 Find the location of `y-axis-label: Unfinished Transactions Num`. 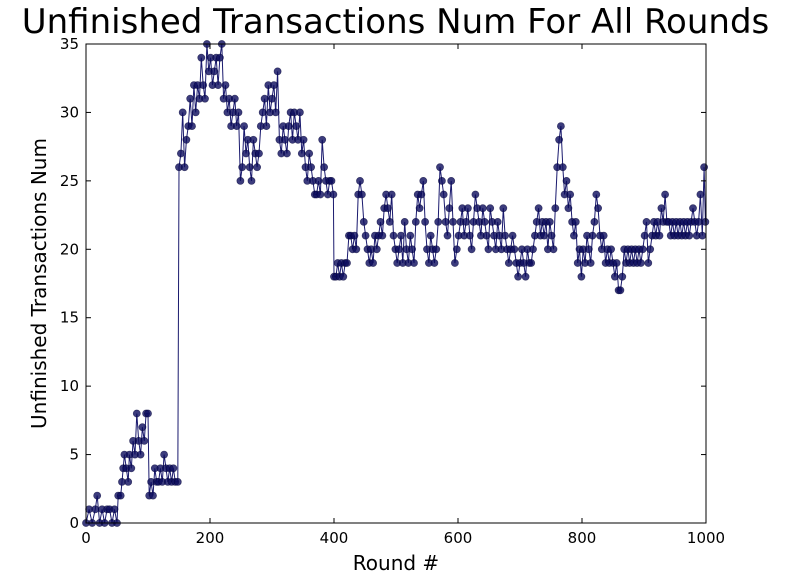

y-axis-label: Unfinished Transactions Num is located at coordinates (39, 283).